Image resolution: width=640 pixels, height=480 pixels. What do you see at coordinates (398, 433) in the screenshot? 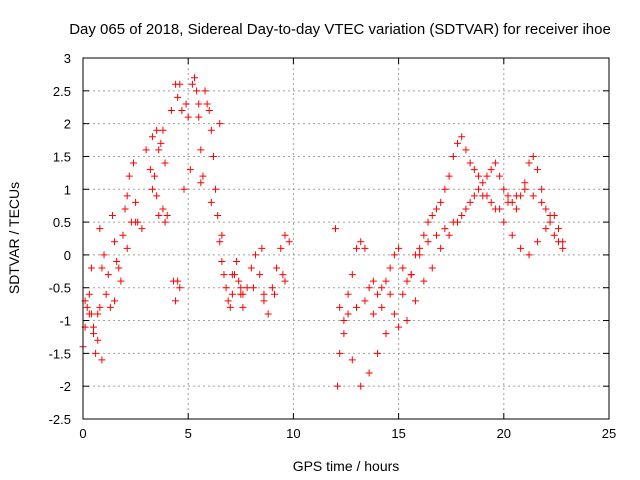
I see `x-tick-label: 15` at bounding box center [398, 433].